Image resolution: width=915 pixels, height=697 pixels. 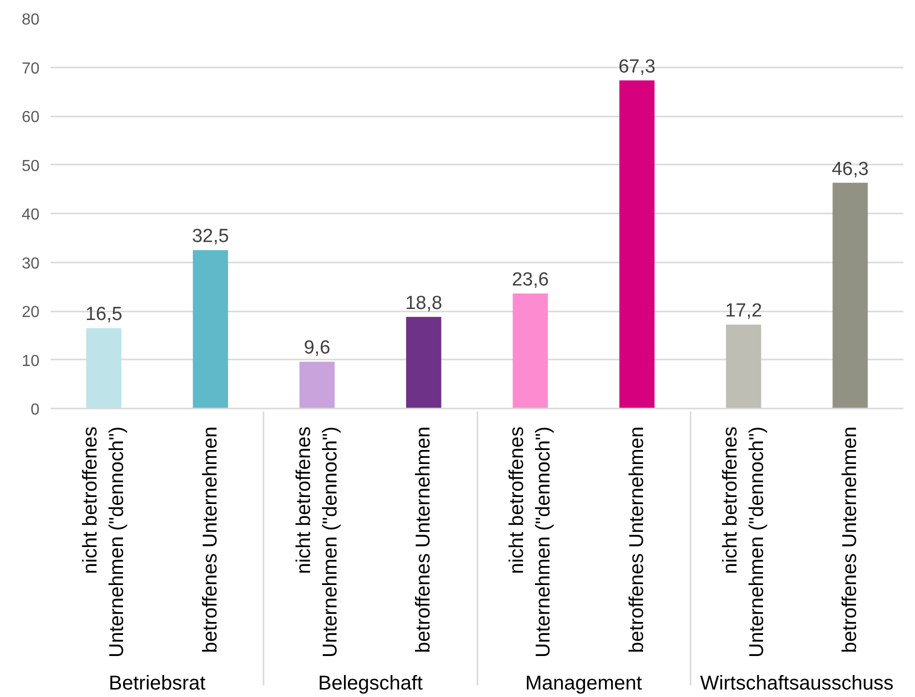 I want to click on y-tick-label: 50, so click(x=31, y=166).